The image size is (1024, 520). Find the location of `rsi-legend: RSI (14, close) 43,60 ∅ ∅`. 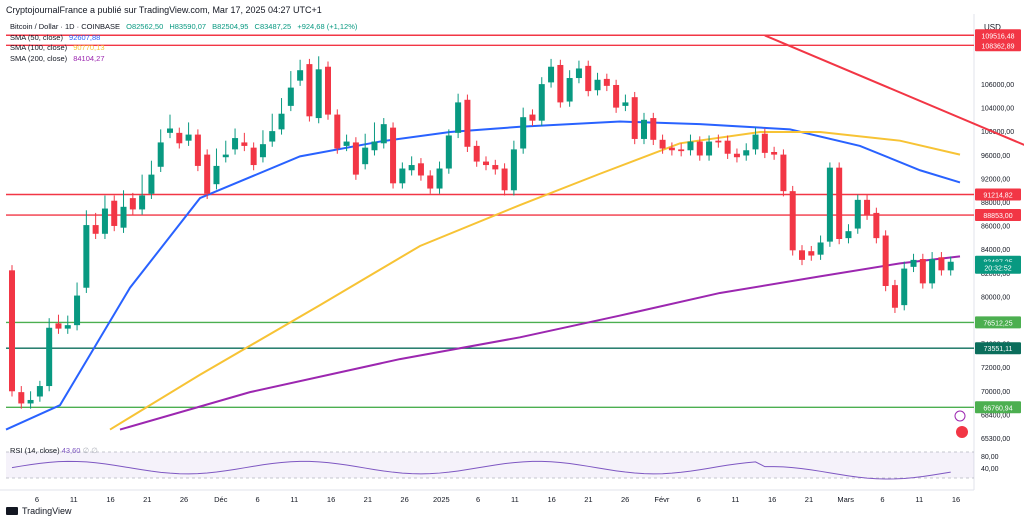

rsi-legend: RSI (14, close) 43,60 ∅ ∅ is located at coordinates (54, 450).